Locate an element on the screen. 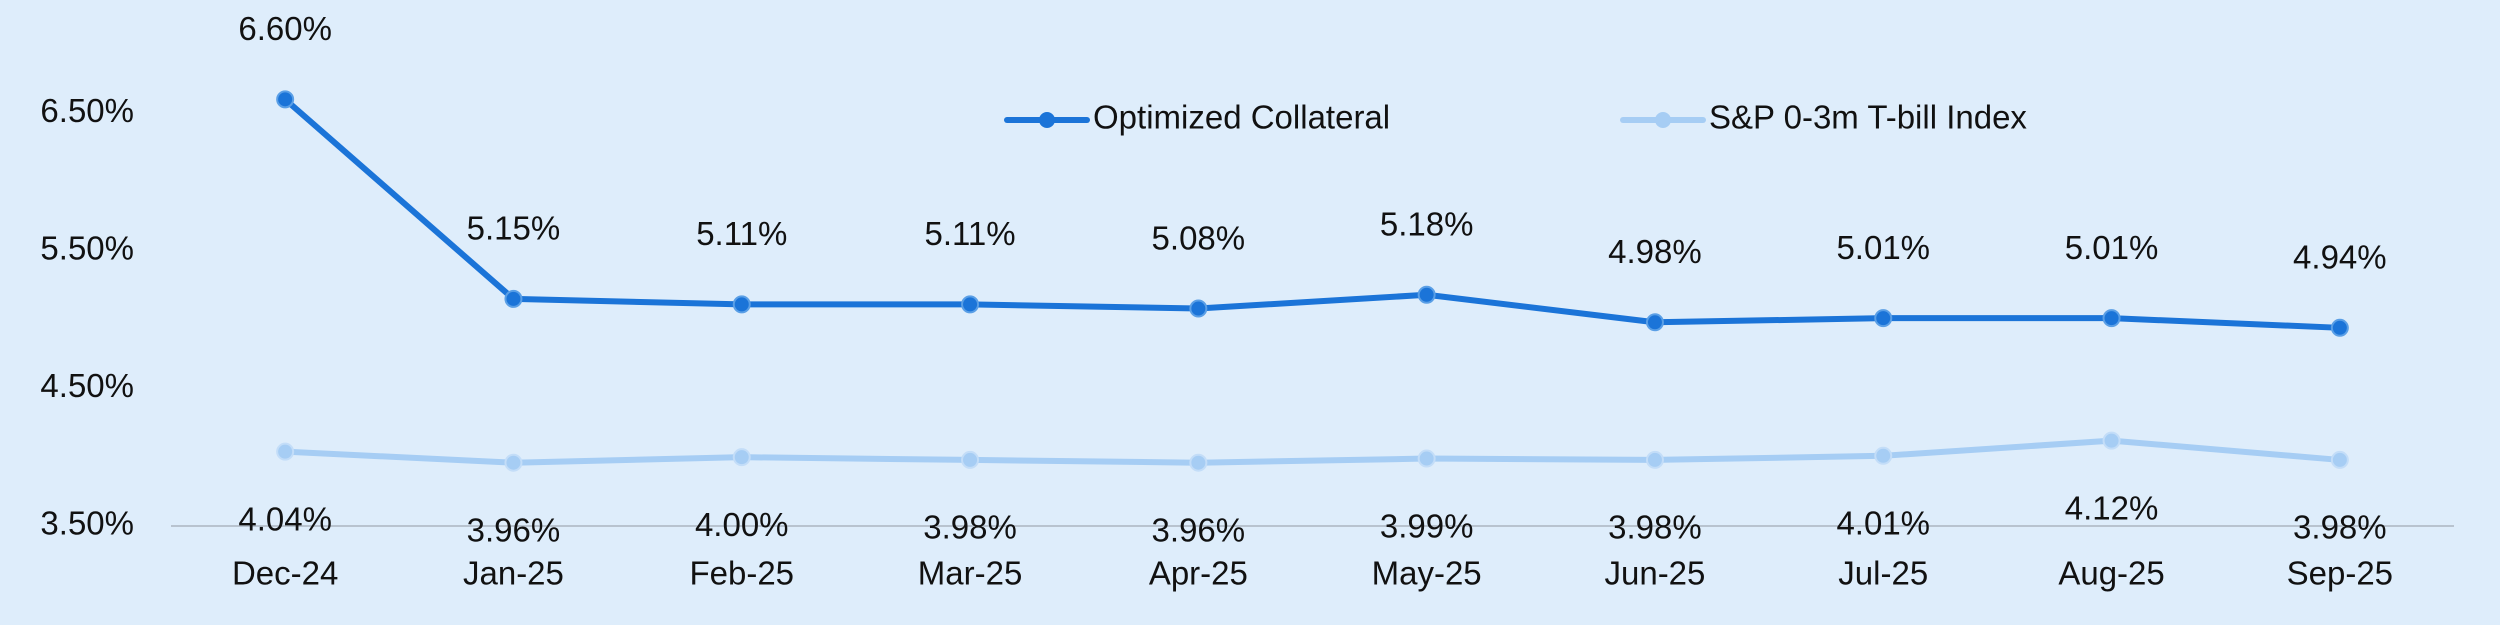  x-tick-label: Sep-25 is located at coordinates (2340, 573).